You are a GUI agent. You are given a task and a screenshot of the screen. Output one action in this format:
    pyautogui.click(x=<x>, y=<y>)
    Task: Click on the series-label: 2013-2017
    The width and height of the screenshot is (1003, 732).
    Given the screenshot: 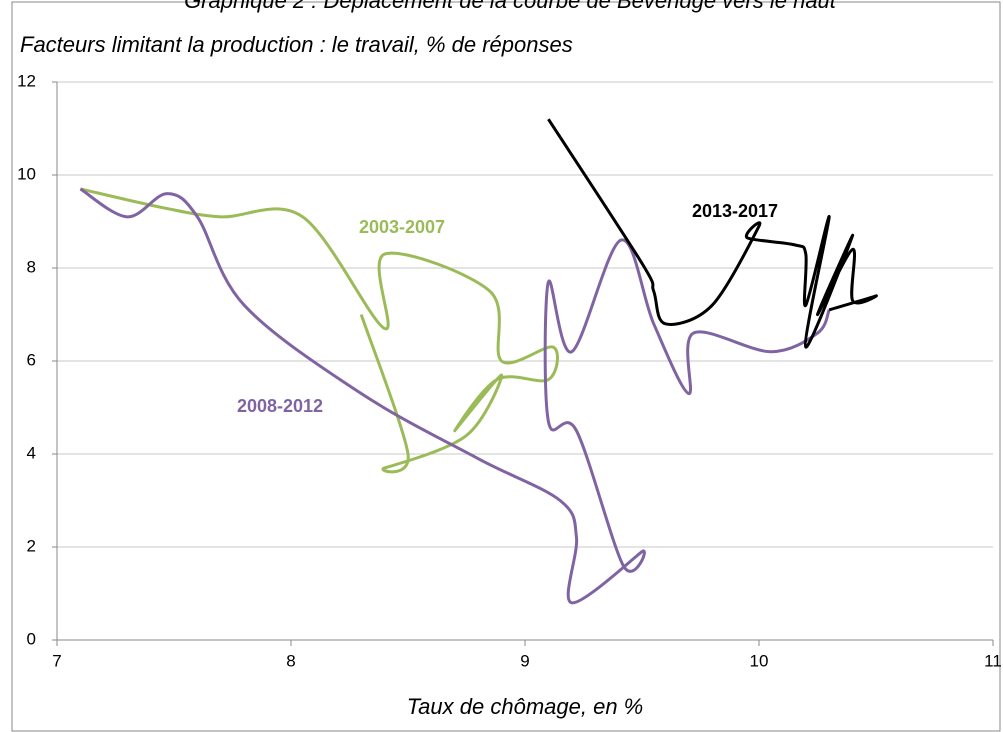 What is the action you would take?
    pyautogui.click(x=735, y=211)
    